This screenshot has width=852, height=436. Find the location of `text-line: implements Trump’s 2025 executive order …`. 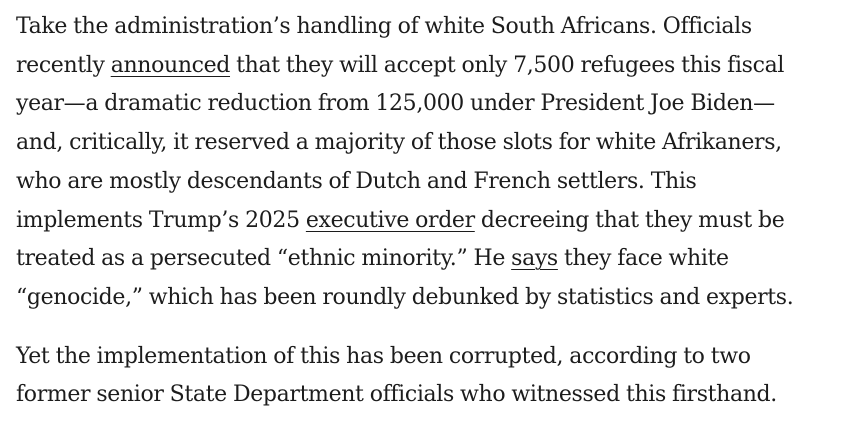

text-line: implements Trump’s 2025 executive order … is located at coordinates (429, 221).